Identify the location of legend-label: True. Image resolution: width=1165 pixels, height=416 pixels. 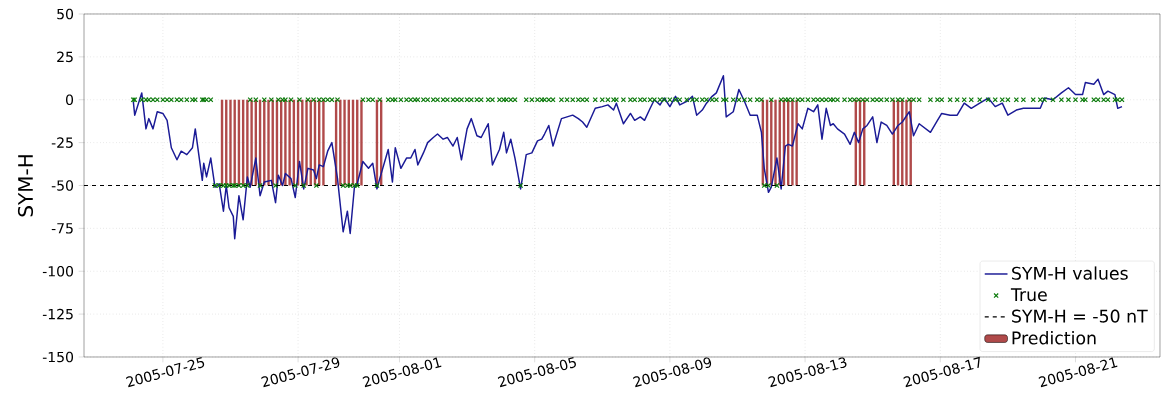
(1028, 295).